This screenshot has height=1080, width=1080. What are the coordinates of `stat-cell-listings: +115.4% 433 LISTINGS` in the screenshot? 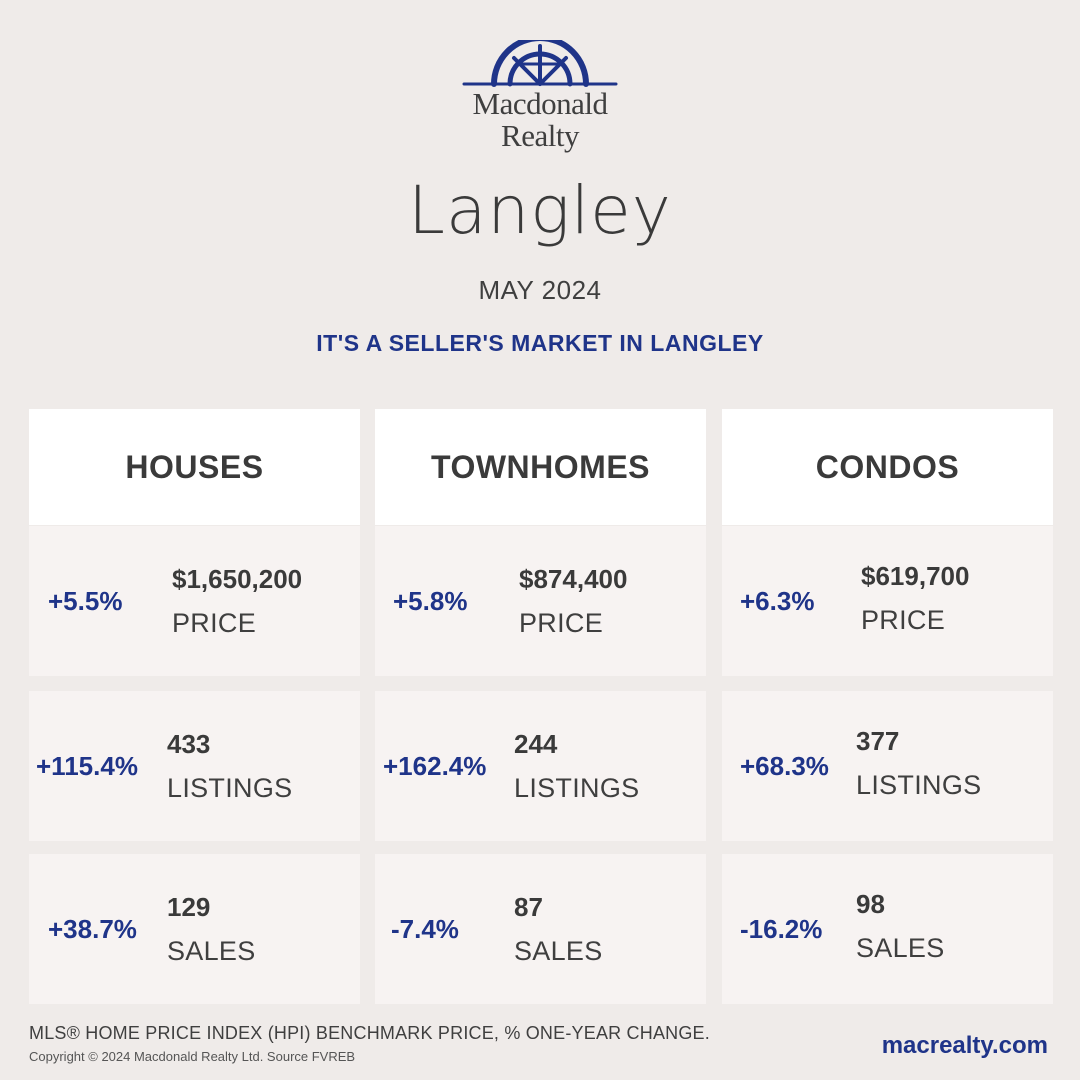 It's located at (194, 766).